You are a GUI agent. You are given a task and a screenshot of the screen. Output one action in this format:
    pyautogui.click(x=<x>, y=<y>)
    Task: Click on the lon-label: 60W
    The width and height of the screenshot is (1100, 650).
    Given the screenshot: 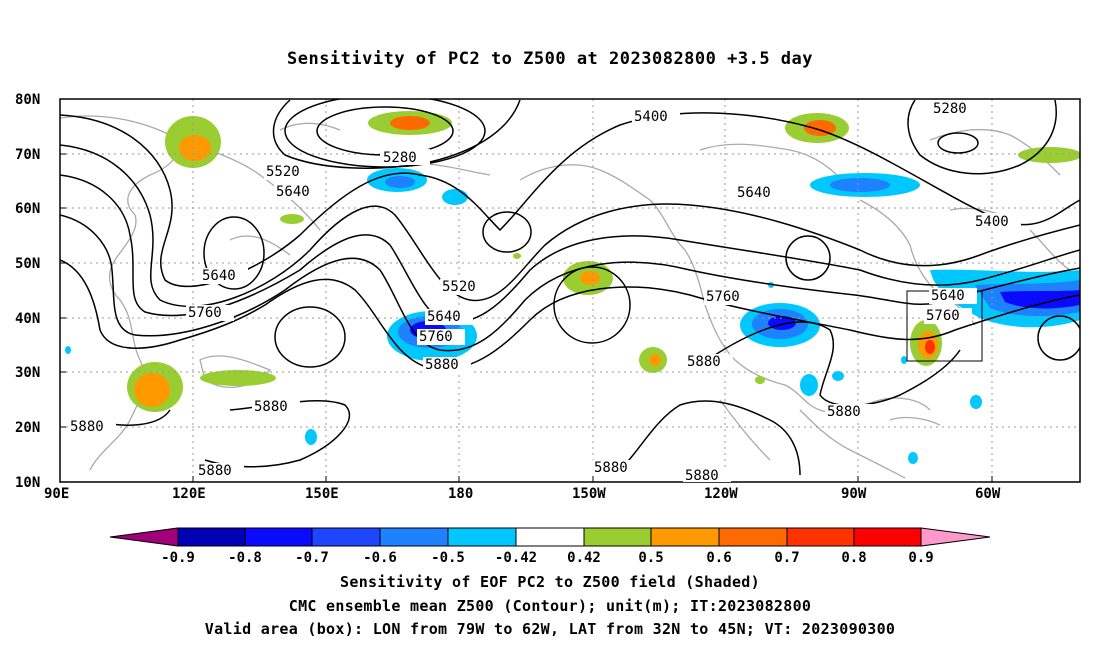 What is the action you would take?
    pyautogui.click(x=988, y=494)
    